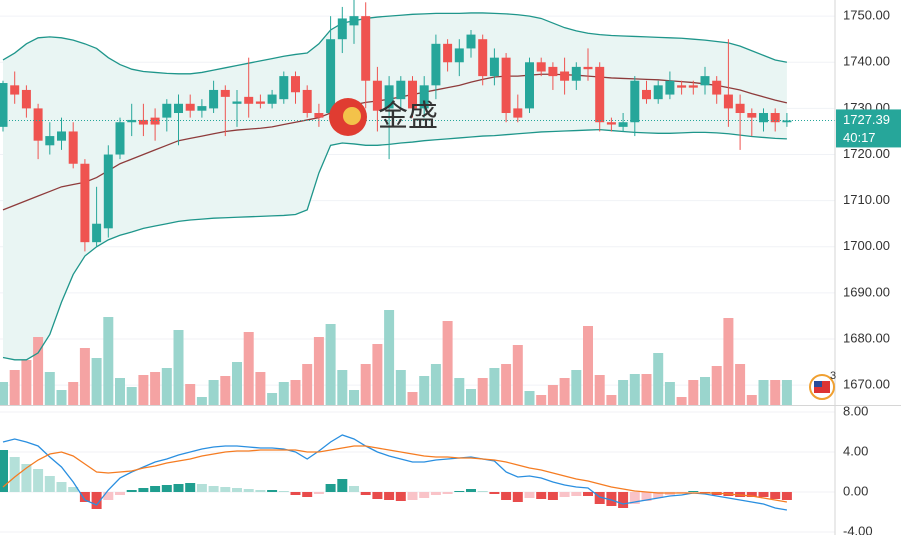 The image size is (901, 535). I want to click on y-tick-label: 0.00, so click(855, 490).